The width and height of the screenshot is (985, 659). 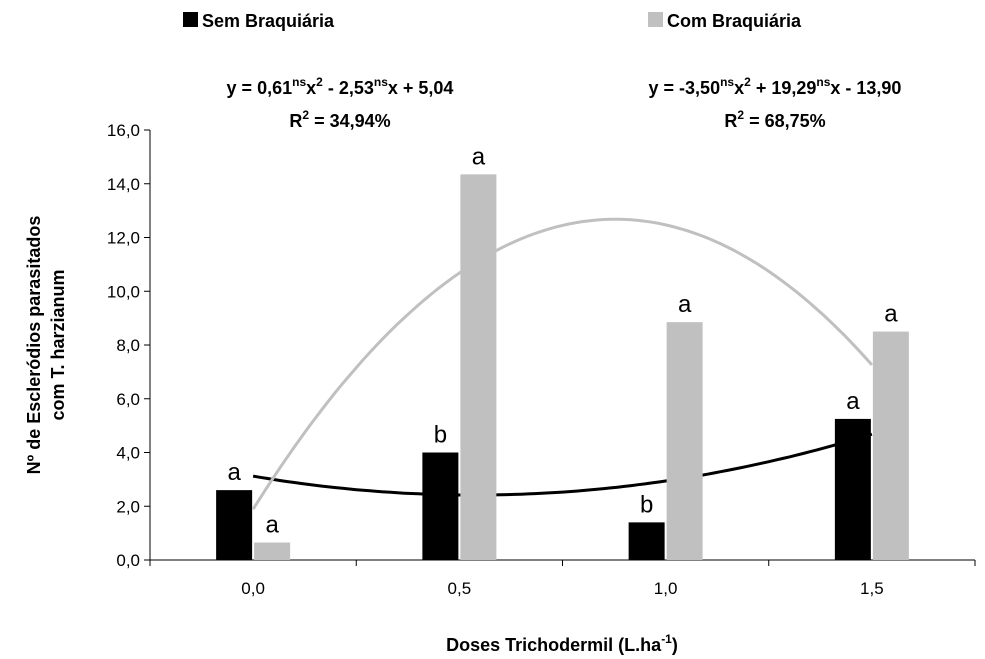 I want to click on x-tick-label: 0,0, so click(x=253, y=588).